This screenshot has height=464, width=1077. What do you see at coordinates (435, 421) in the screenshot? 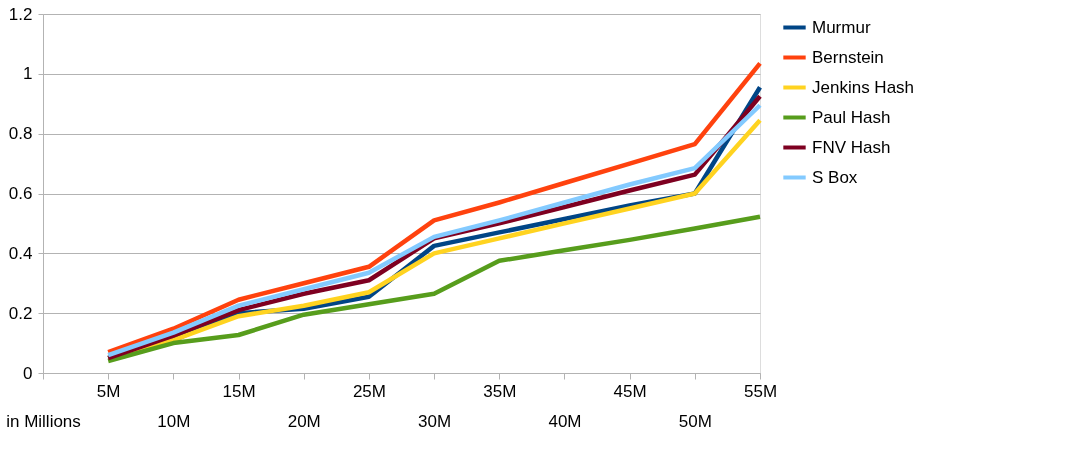
I see `x-tick-label: 30M` at bounding box center [435, 421].